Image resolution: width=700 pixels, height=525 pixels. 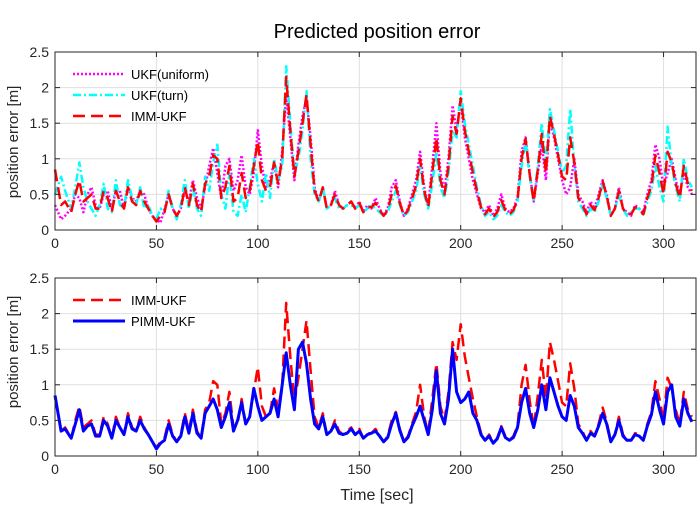 I want to click on legend-label: UKF(uniform), so click(x=170, y=74).